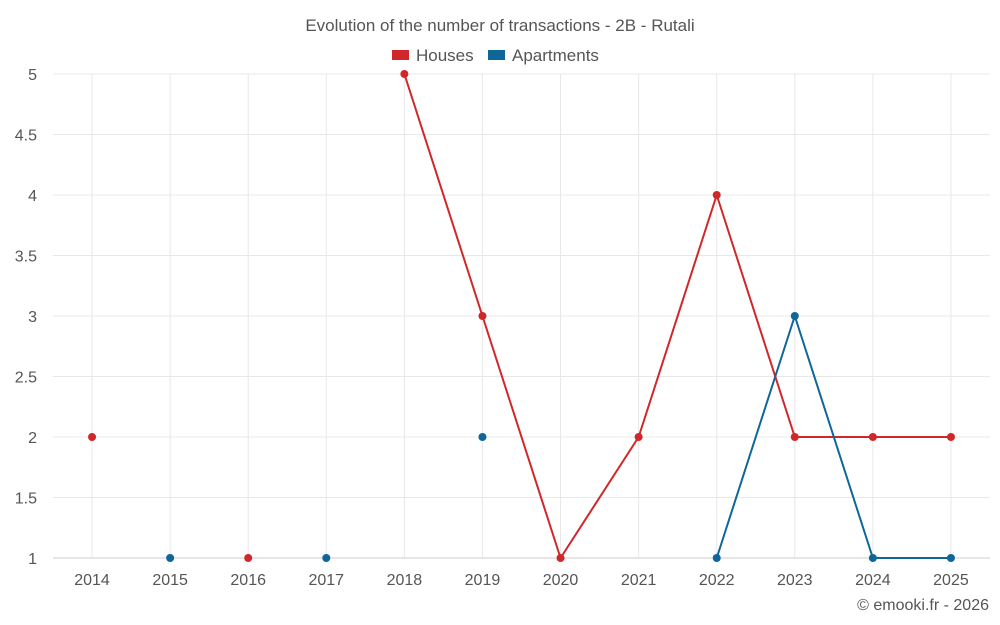 This screenshot has width=1000, height=625. Describe the element at coordinates (794, 316) in the screenshot. I see `data-point-apartments-2023` at that location.